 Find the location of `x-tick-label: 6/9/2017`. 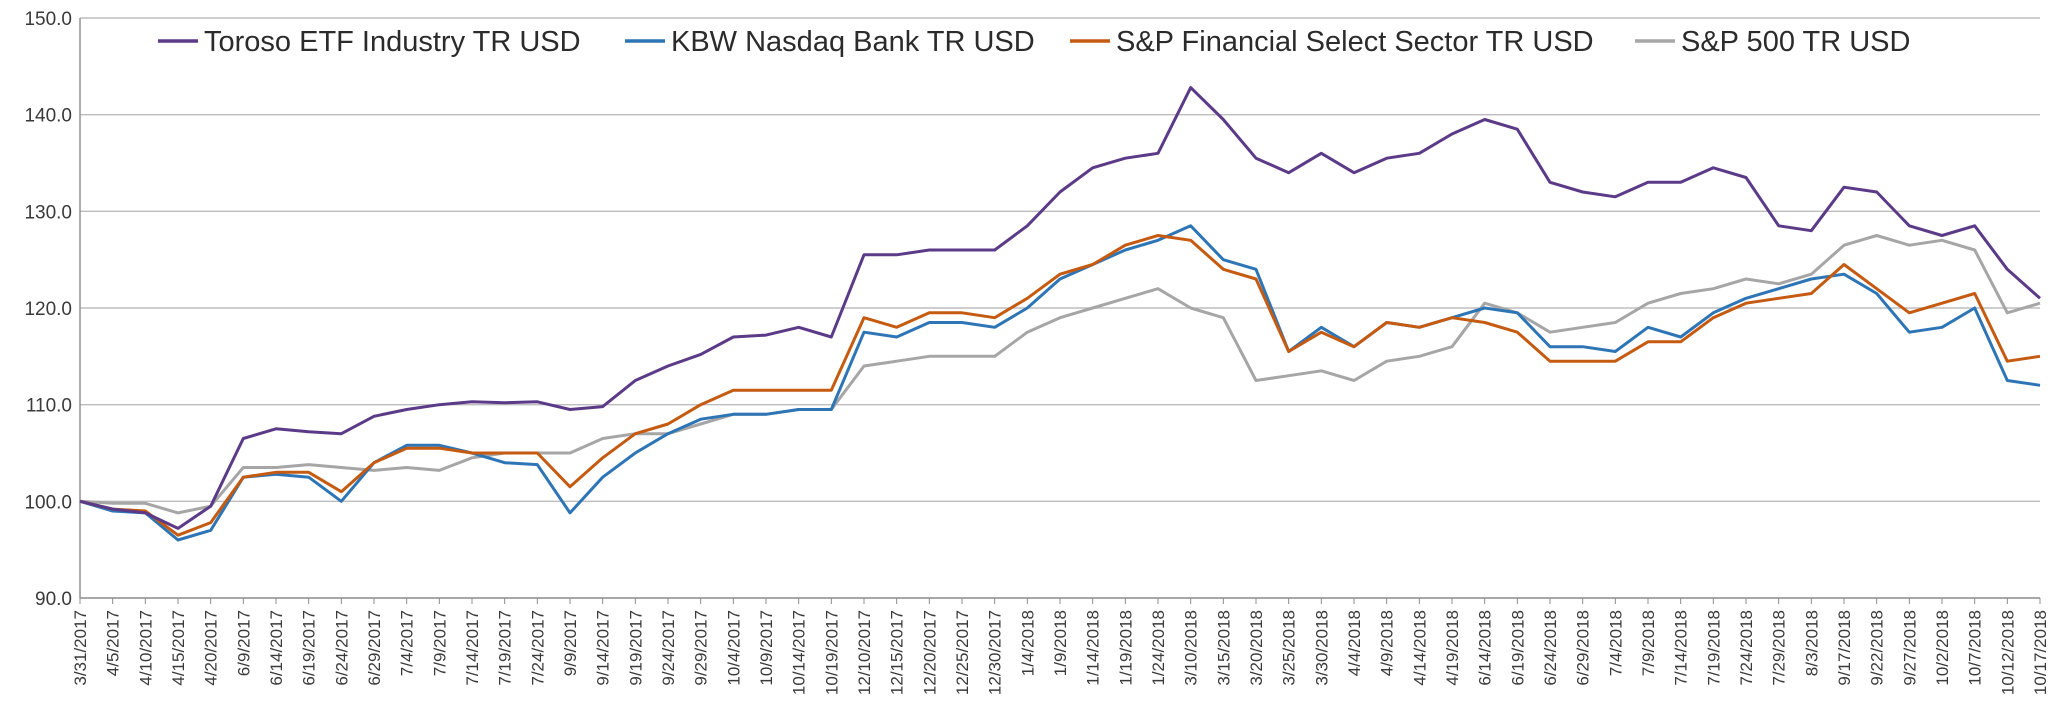

x-tick-label: 6/9/2017 is located at coordinates (243, 643).